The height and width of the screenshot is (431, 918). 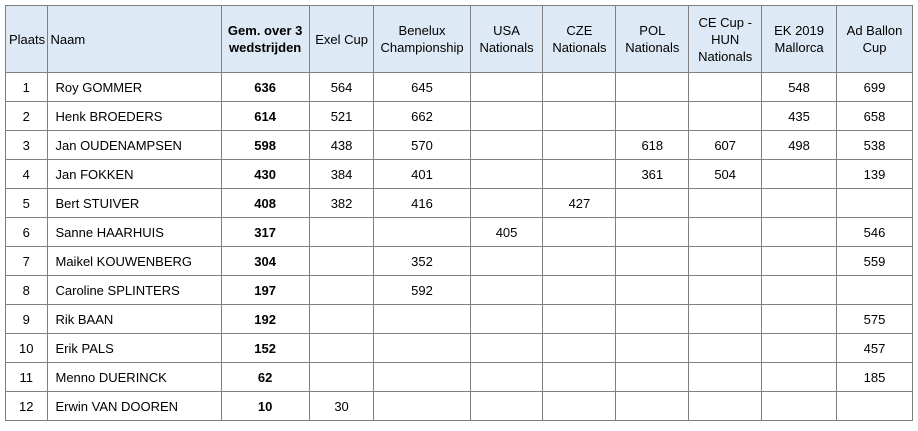 I want to click on col-exel-cup-header: Exel Cup, so click(x=341, y=39).